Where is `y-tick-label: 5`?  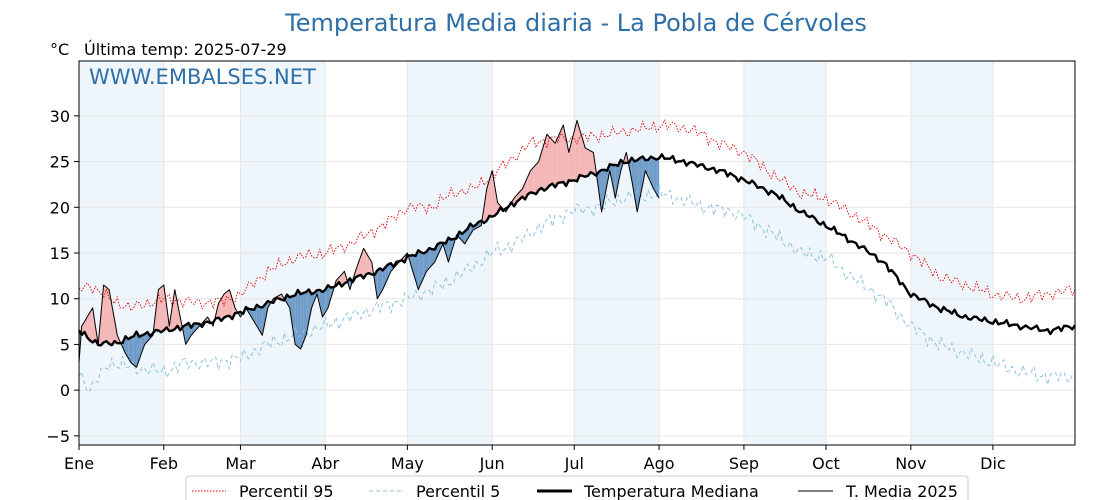 y-tick-label: 5 is located at coordinates (65, 344).